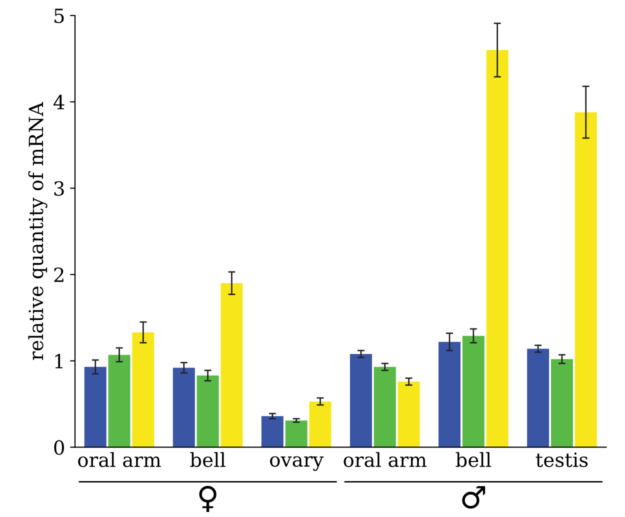 The width and height of the screenshot is (625, 517). I want to click on y-tick-label: 2, so click(59, 274).